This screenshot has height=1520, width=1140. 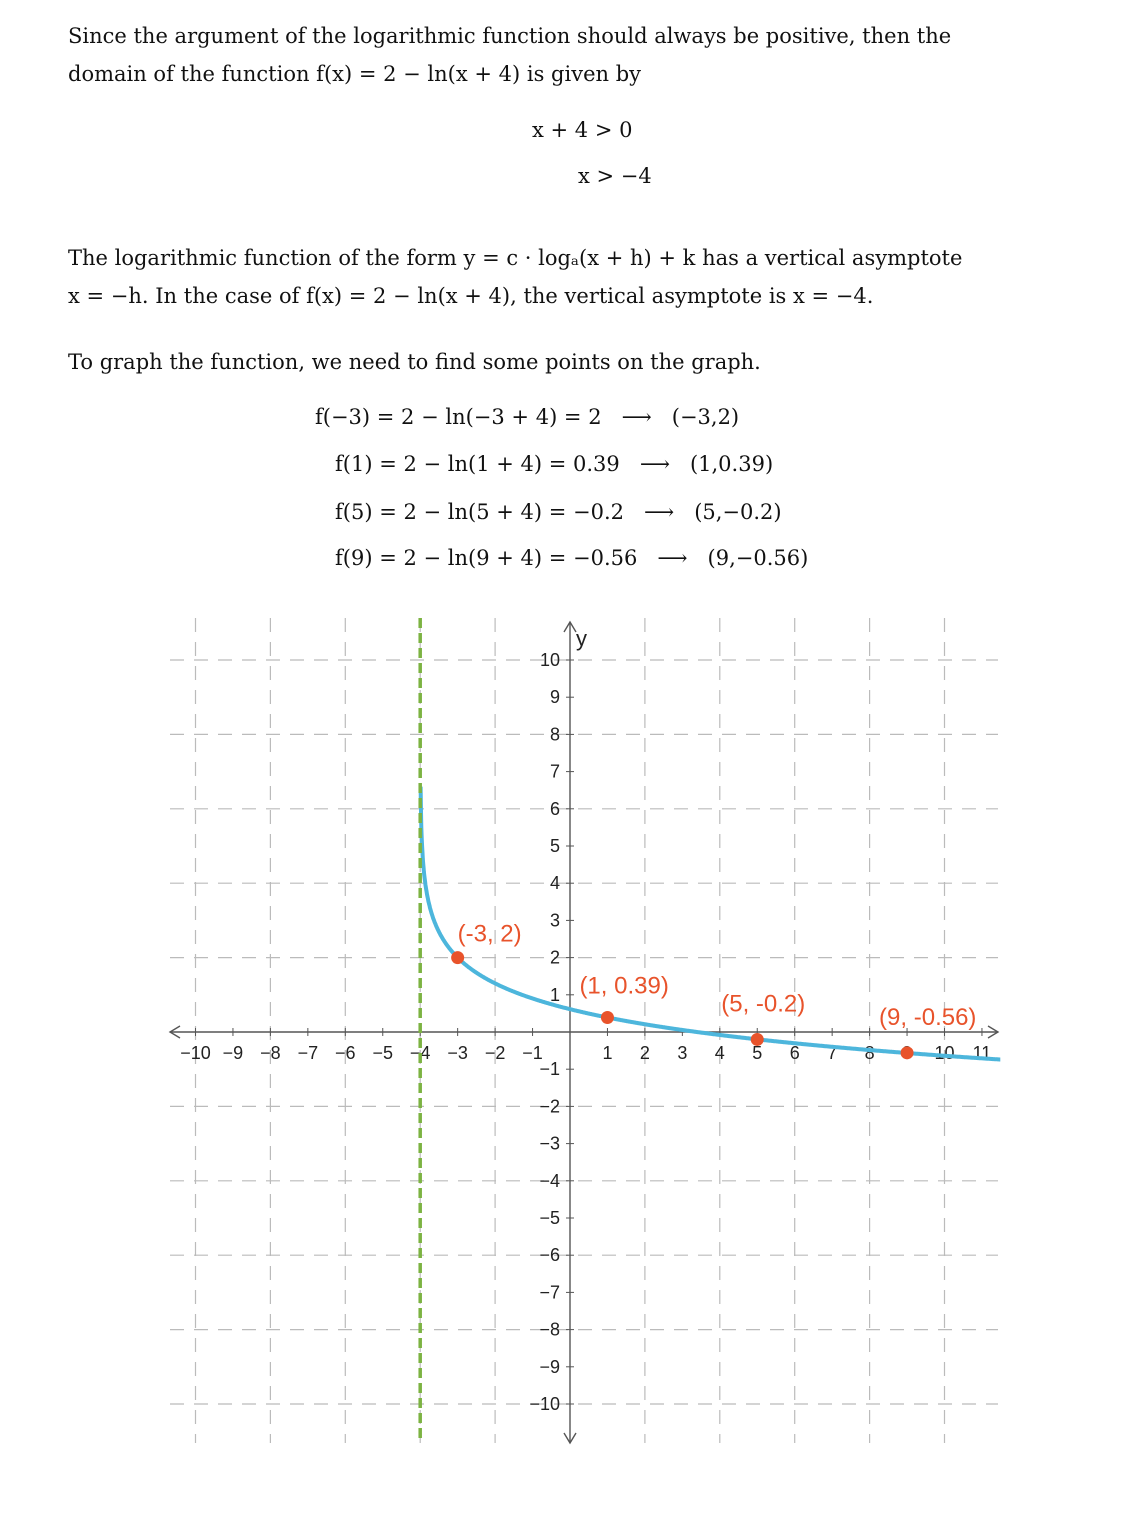 I want to click on y-tick-label: 10, so click(x=550, y=660).